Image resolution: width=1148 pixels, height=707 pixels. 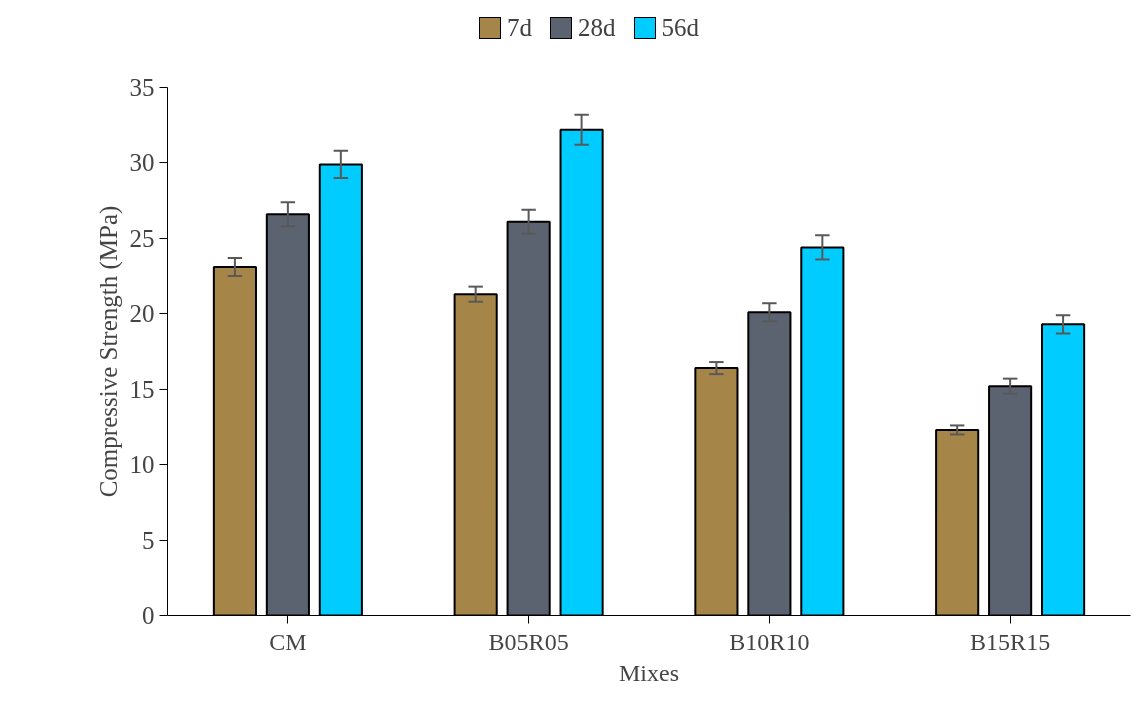 What do you see at coordinates (519, 28) in the screenshot?
I see `legend-label: 7d` at bounding box center [519, 28].